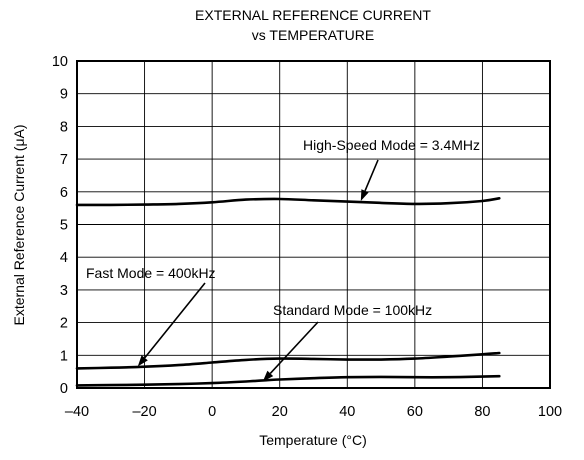  I want to click on x-tick-label: 100, so click(550, 412).